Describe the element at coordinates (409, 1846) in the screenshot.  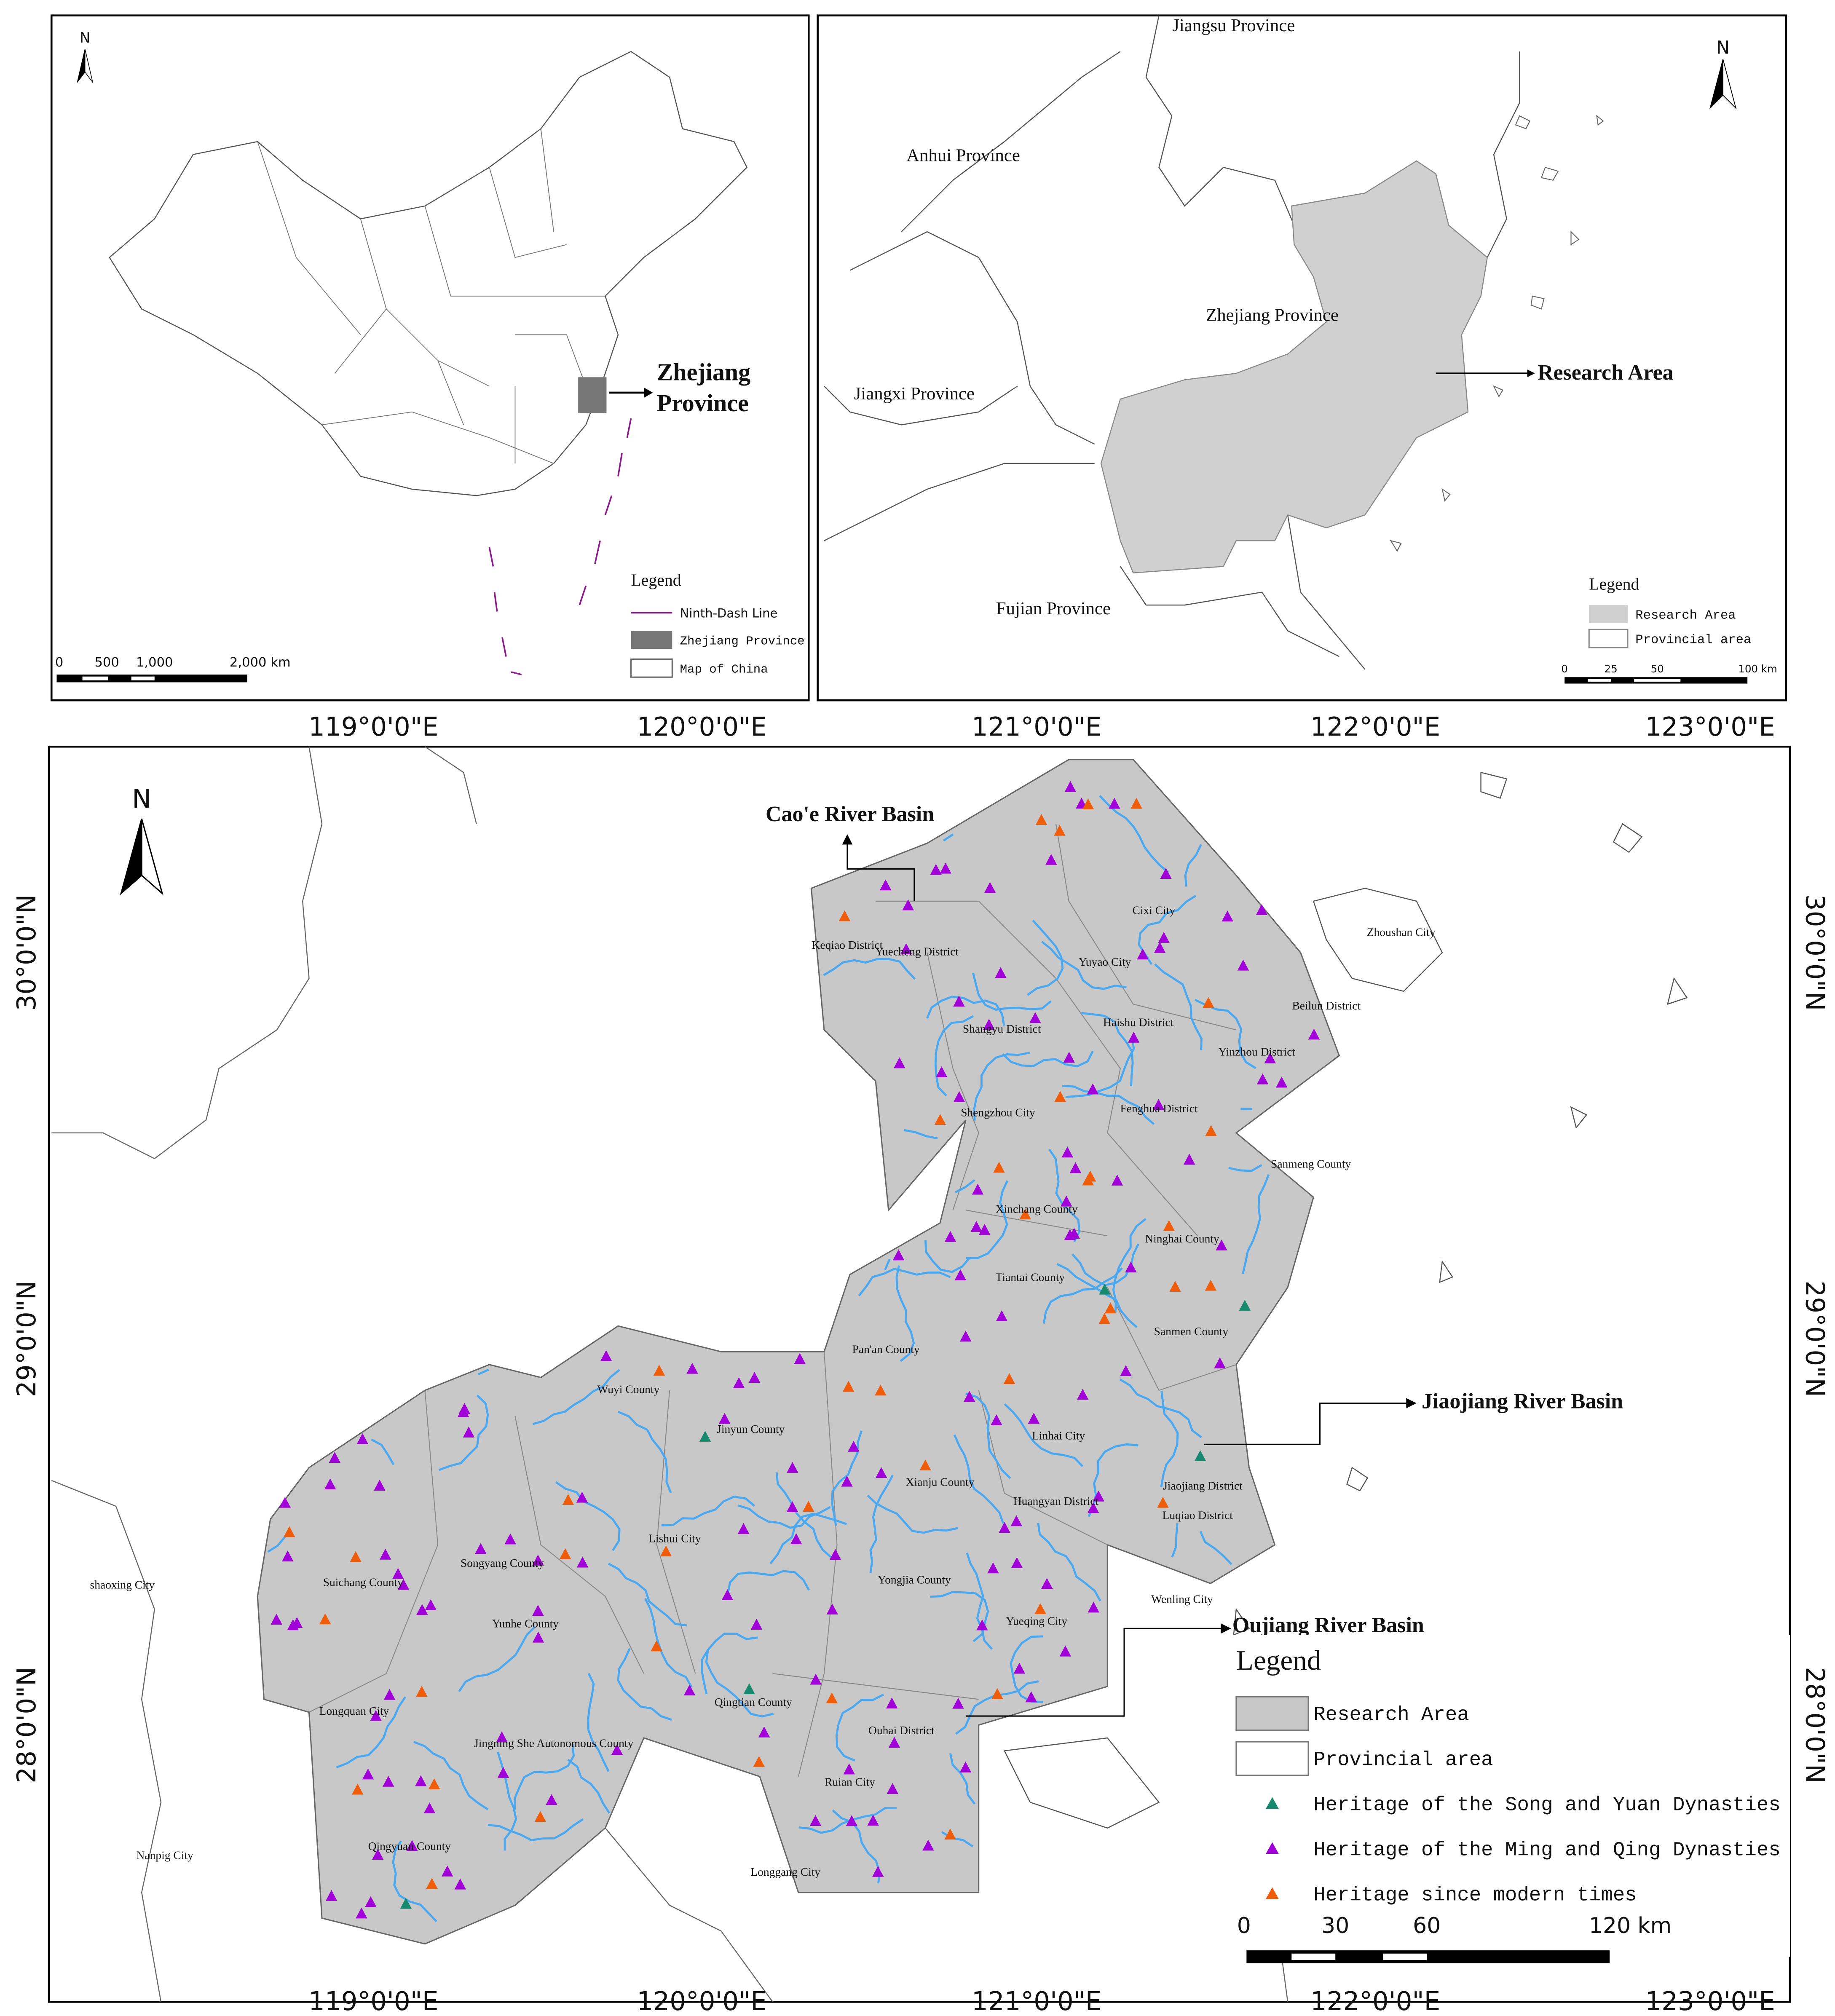
I see `place-label: Qingyuan County` at that location.